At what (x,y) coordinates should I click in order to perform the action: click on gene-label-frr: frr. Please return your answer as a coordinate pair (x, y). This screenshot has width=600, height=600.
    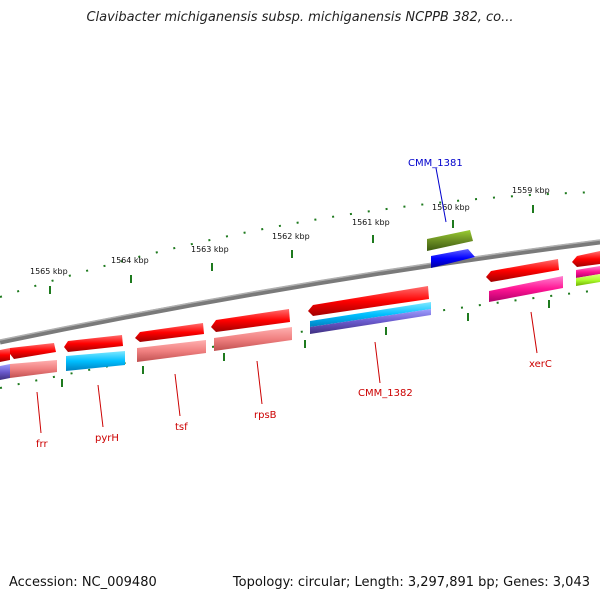
    Looking at the image, I should click on (42, 444).